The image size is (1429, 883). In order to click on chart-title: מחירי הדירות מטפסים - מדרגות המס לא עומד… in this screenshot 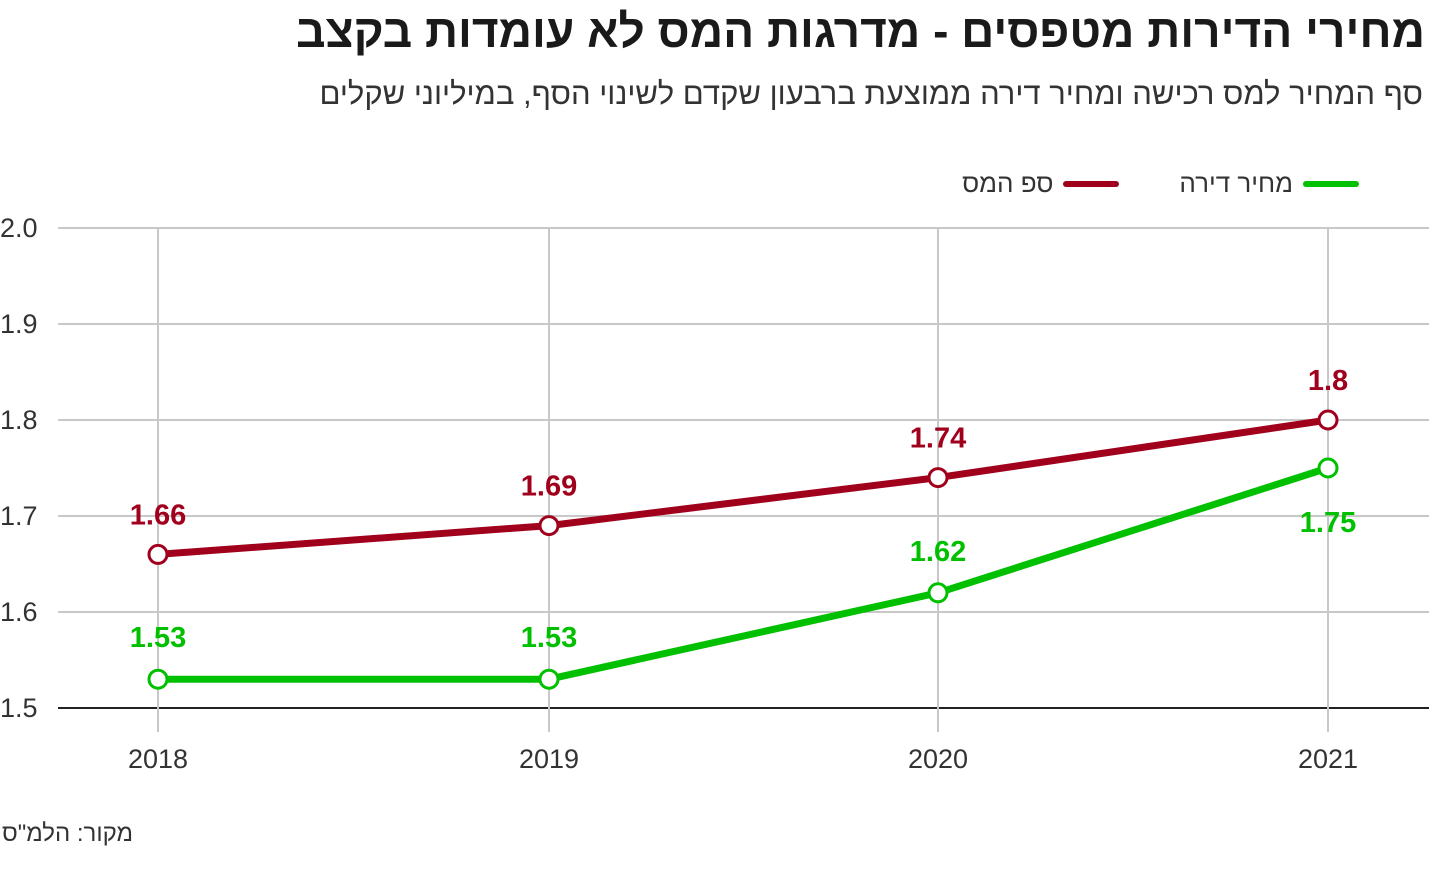, I will do `click(860, 31)`.